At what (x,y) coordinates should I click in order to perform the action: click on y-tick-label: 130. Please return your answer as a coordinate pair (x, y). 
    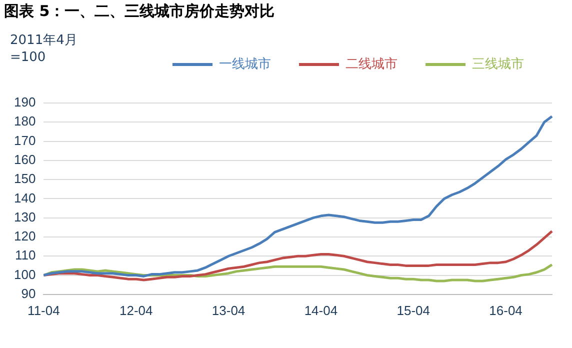
    Looking at the image, I should click on (25, 216).